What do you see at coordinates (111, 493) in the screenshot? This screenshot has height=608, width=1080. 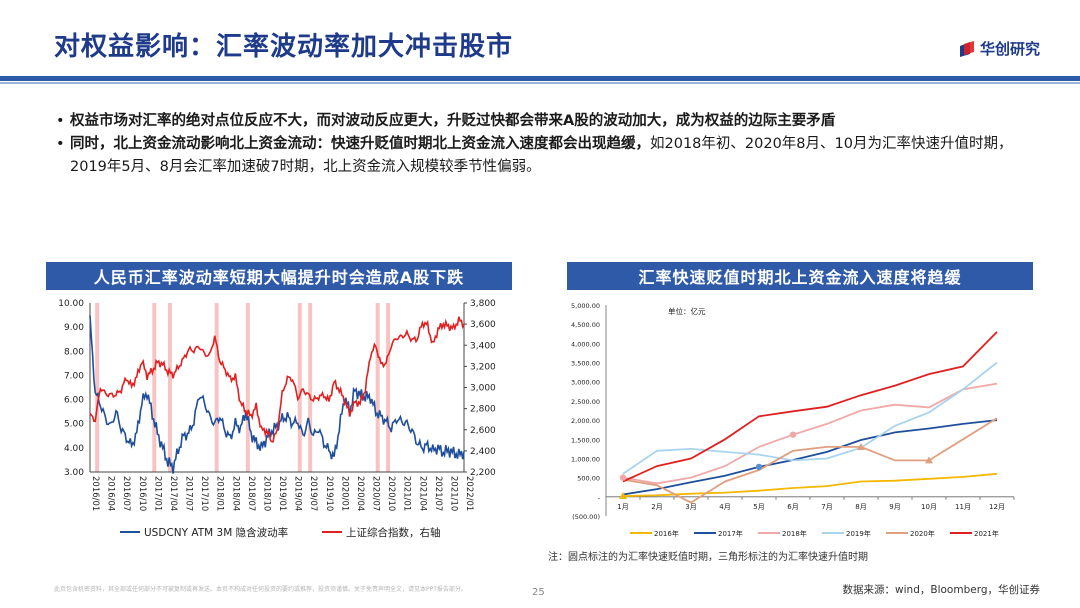 I see `x-tick: 2016/04` at bounding box center [111, 493].